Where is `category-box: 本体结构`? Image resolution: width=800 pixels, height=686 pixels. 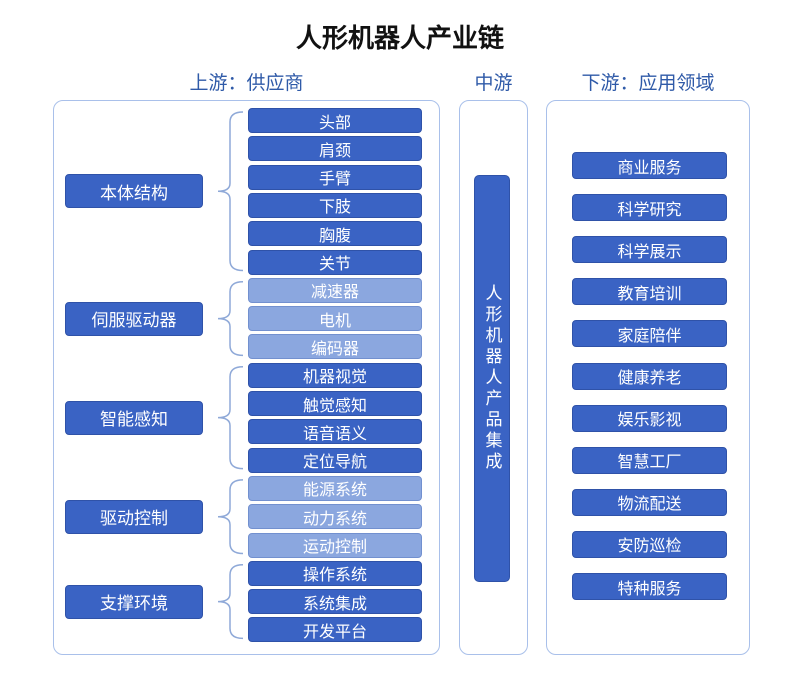
category-box: 本体结构 is located at coordinates (134, 191).